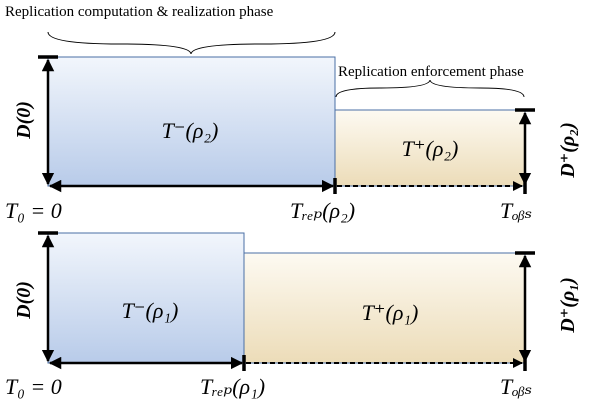 The image size is (593, 405). What do you see at coordinates (431, 72) in the screenshot?
I see `label: Replication enforcement phase` at bounding box center [431, 72].